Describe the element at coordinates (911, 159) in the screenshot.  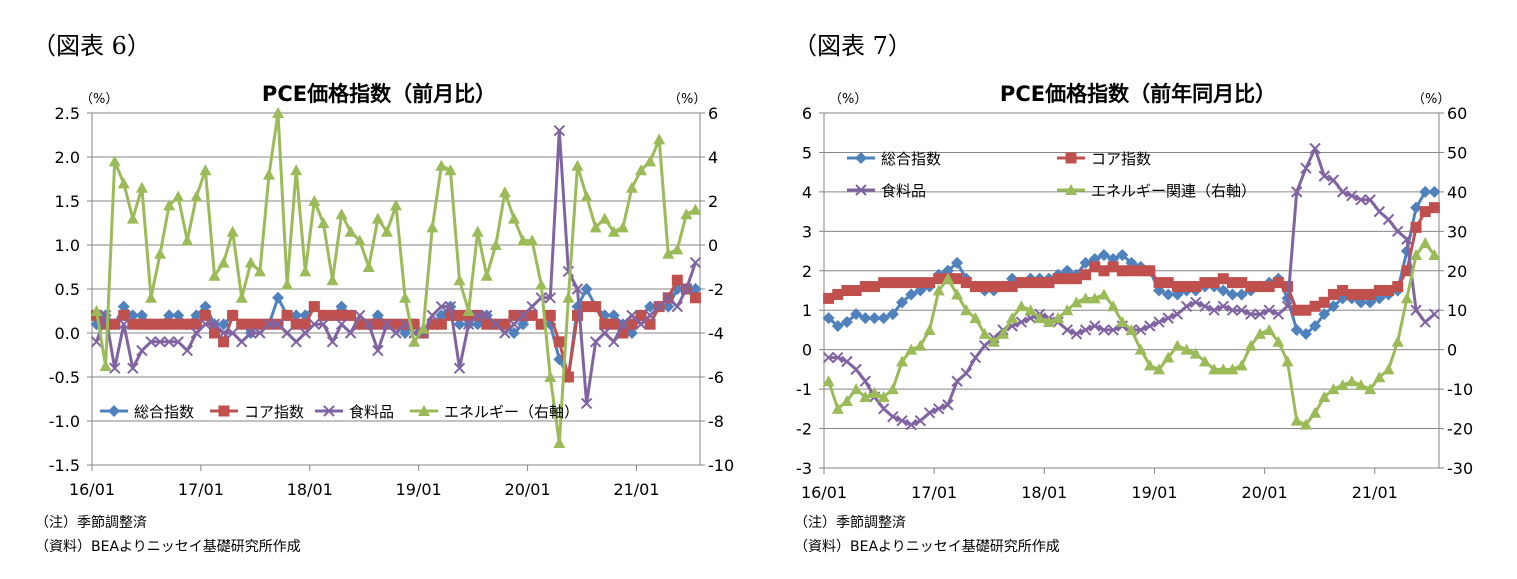
I see `legend-label: 総合指数` at that location.